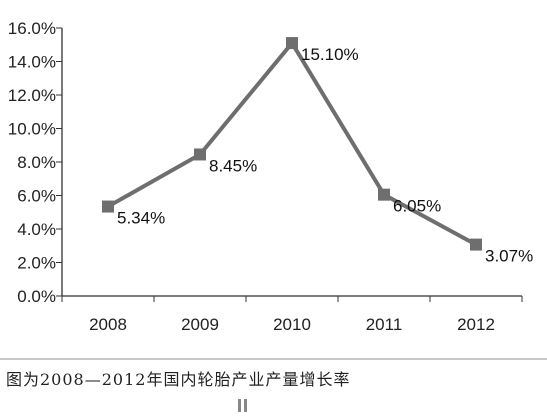 The width and height of the screenshot is (547, 416). What do you see at coordinates (36, 263) in the screenshot?
I see `y-tick-label: 2.0%` at bounding box center [36, 263].